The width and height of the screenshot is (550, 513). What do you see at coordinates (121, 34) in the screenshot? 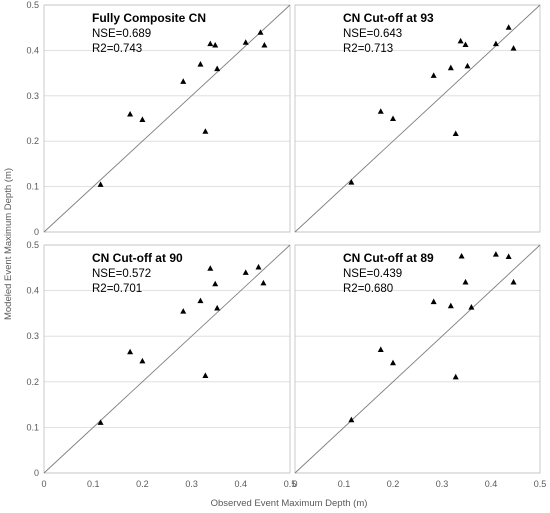
I see `nse-label: NSE=0.689` at bounding box center [121, 34].